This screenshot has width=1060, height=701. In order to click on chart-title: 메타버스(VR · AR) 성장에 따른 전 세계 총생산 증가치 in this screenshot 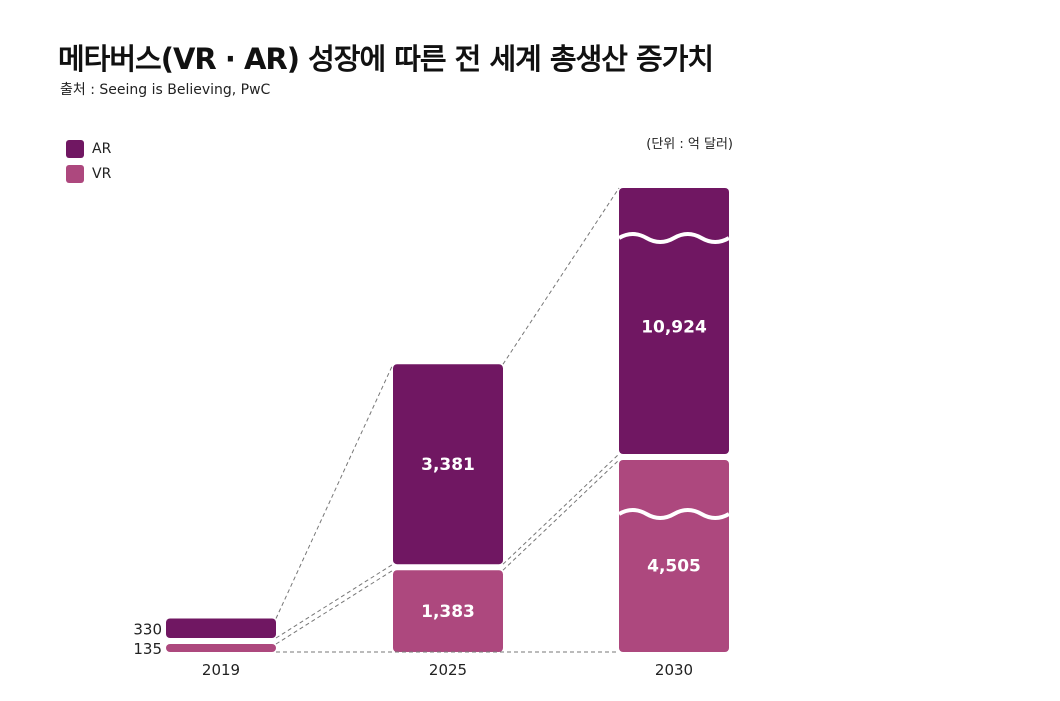, I will do `click(386, 59)`.